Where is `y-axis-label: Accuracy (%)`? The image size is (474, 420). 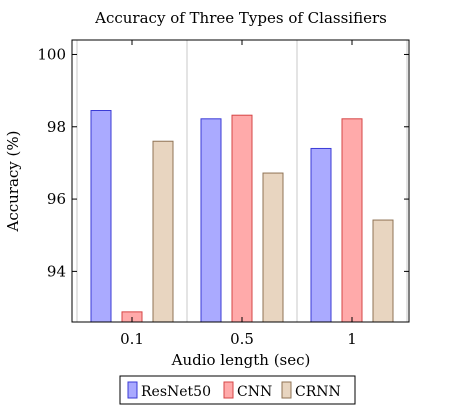 y-axis-label: Accuracy (%) is located at coordinates (13, 181).